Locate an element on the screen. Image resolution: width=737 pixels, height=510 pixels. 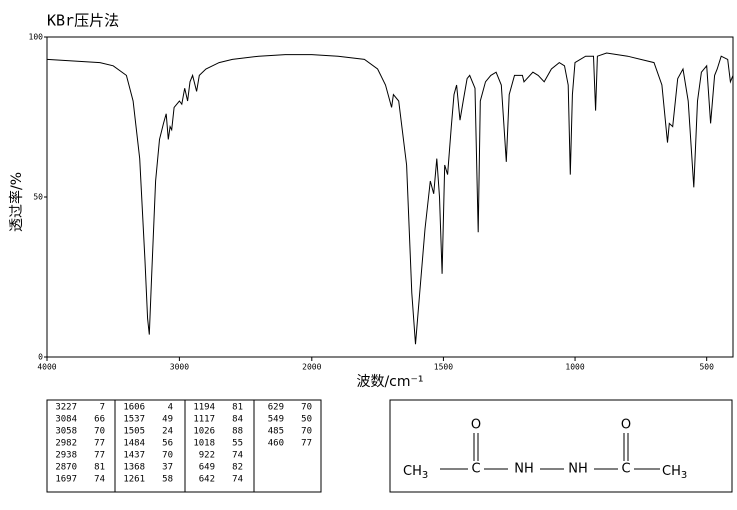
peak-wavenumber: 1368 is located at coordinates (134, 468).